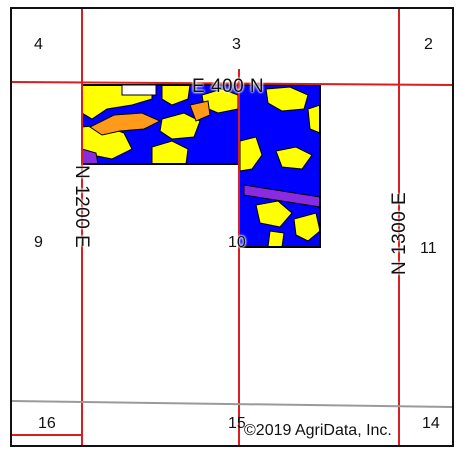  Describe the element at coordinates (318, 430) in the screenshot. I see `copyright-text: ©2019 AgriData, Inc.` at that location.